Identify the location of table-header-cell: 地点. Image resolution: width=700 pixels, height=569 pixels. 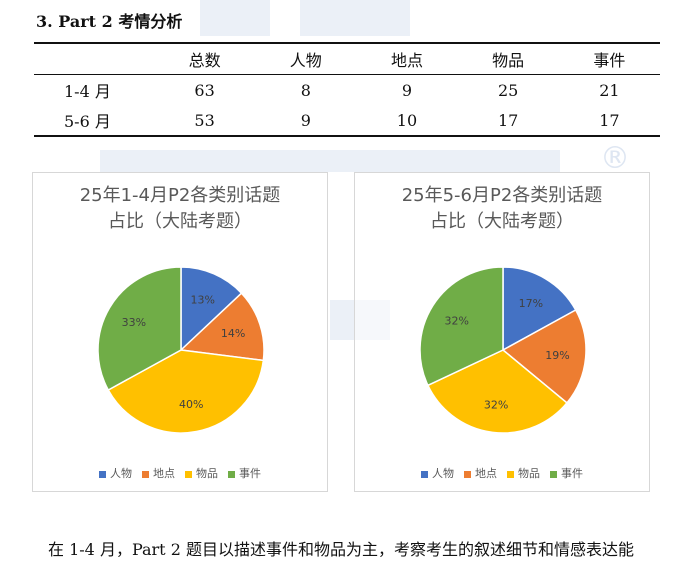
(406, 60).